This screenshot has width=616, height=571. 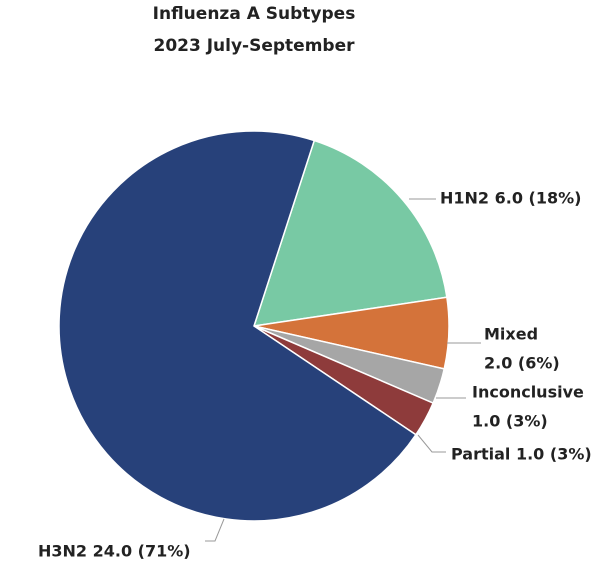 What do you see at coordinates (528, 392) in the screenshot?
I see `data-label-inconclusive-line-1: Inconclusive` at bounding box center [528, 392].